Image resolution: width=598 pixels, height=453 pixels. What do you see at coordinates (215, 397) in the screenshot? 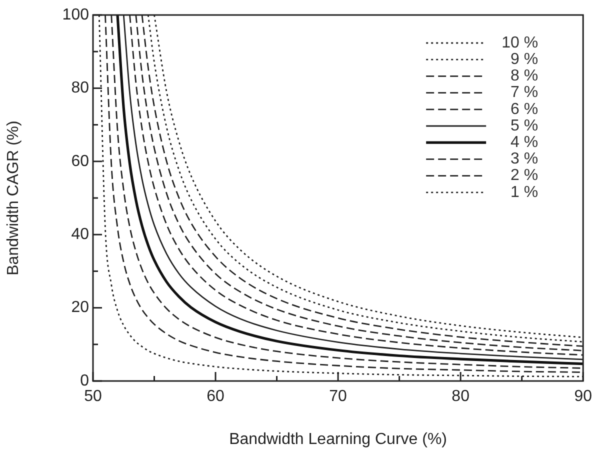
I see `x-tick-label: 60` at bounding box center [215, 397].